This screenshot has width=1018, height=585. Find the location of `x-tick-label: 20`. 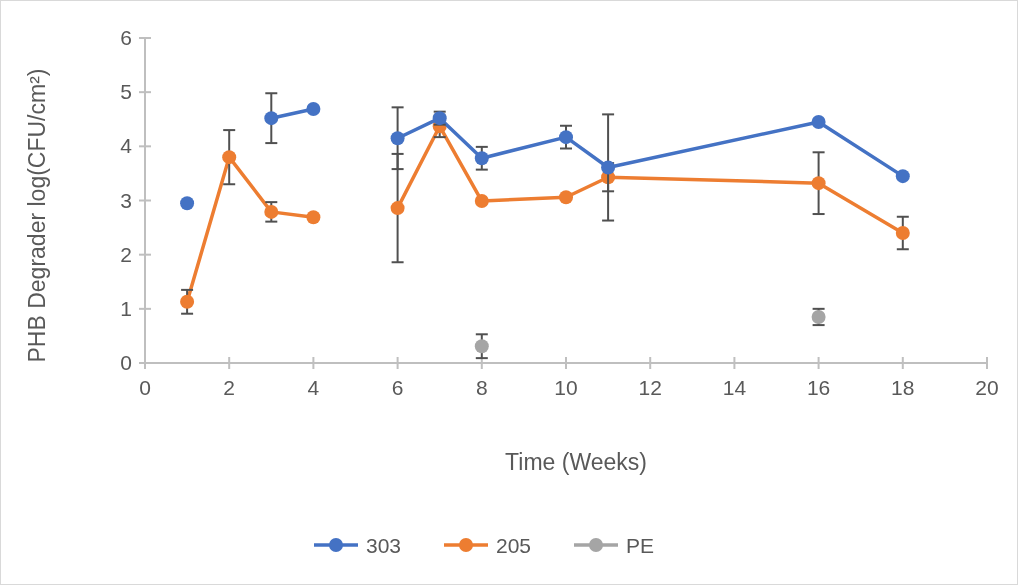

x-tick-label: 20 is located at coordinates (987, 387).